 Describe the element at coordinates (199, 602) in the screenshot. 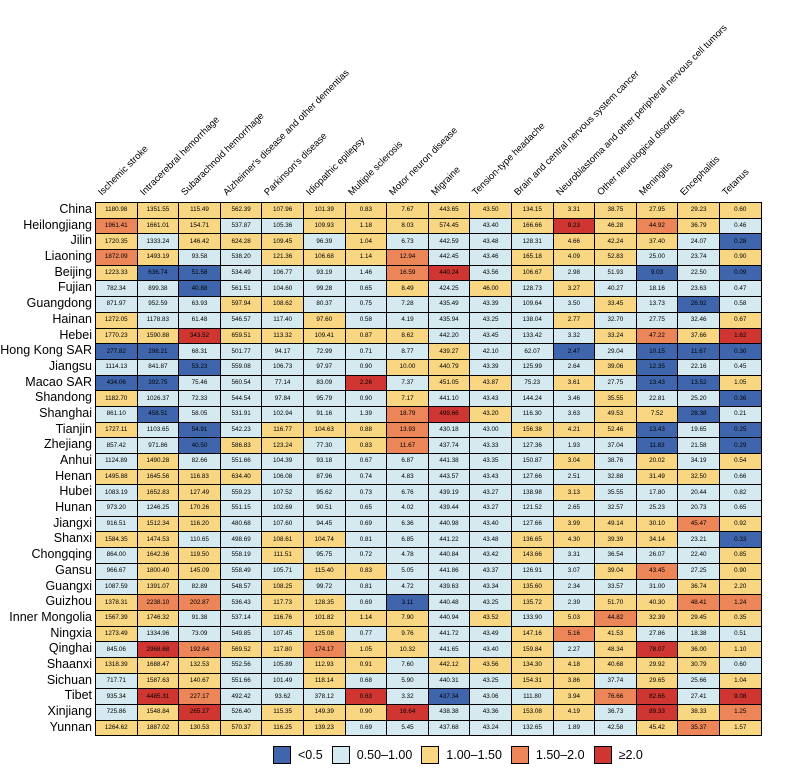

I see `heatmap-cell: 202.87` at that location.